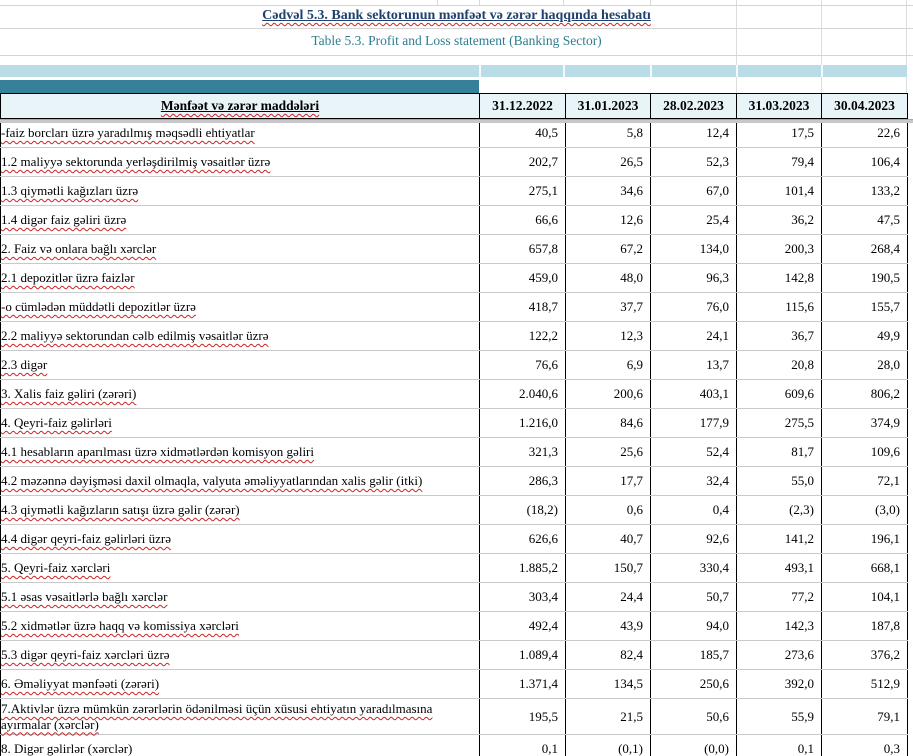 The image size is (913, 756). What do you see at coordinates (608, 365) in the screenshot?
I see `row-value: 6,9` at bounding box center [608, 365].